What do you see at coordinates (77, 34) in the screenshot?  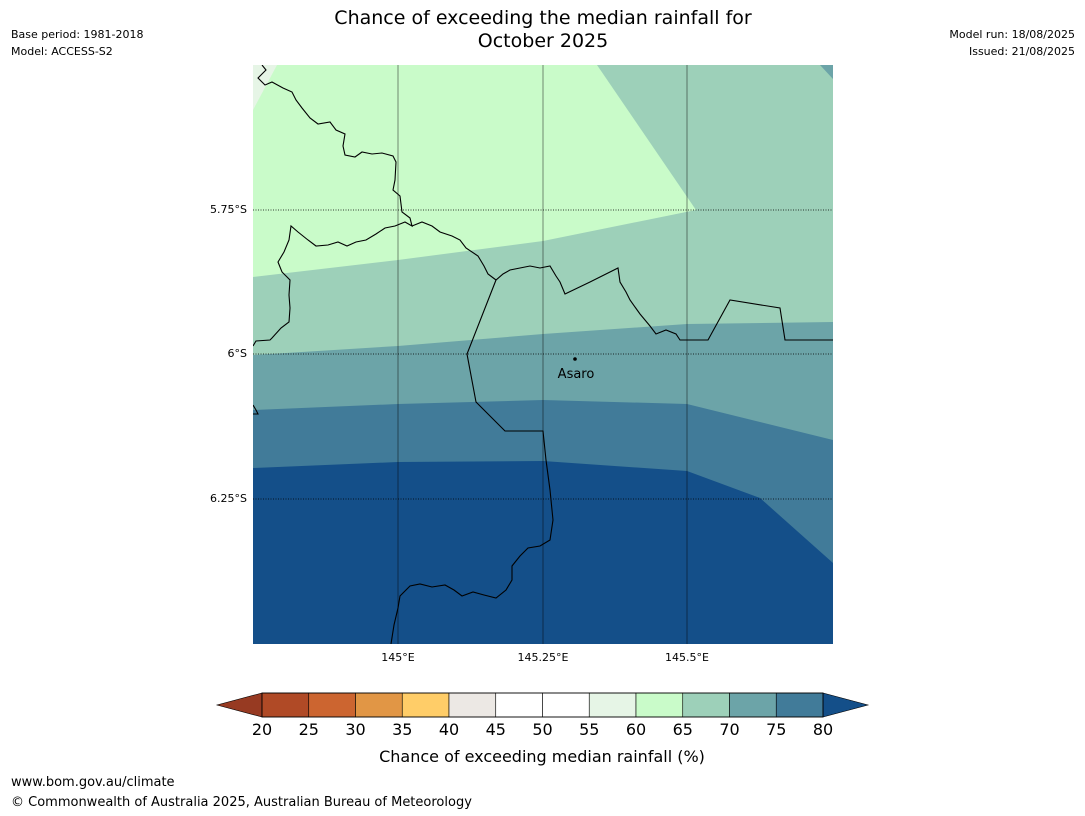 I see `base-period-text: Base period: 1981-2018` at bounding box center [77, 34].